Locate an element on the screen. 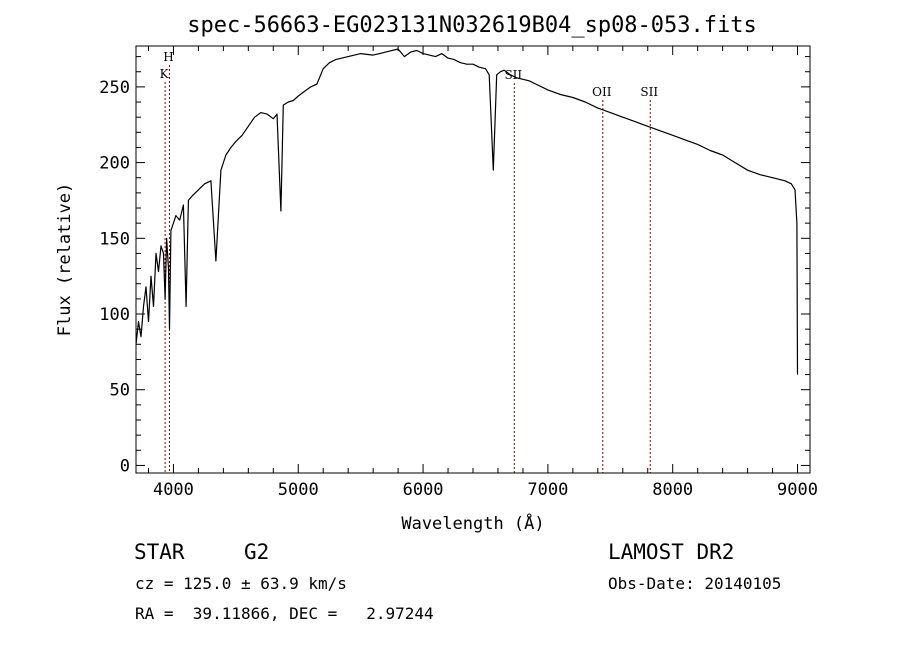  x-tick-label: 4000 is located at coordinates (173, 490).